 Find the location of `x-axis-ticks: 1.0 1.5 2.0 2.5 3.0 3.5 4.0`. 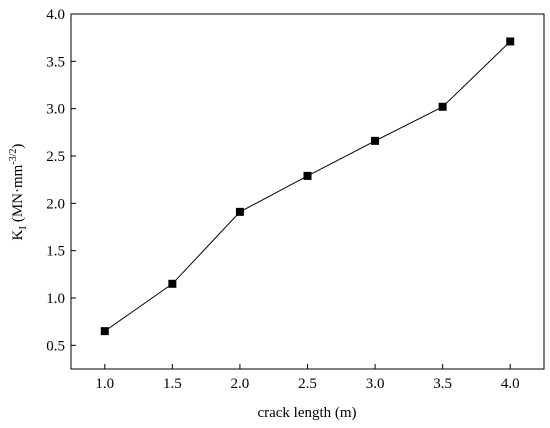

x-axis-ticks: 1.0 1.5 2.0 2.5 3.0 3.5 4.0 is located at coordinates (307, 378).